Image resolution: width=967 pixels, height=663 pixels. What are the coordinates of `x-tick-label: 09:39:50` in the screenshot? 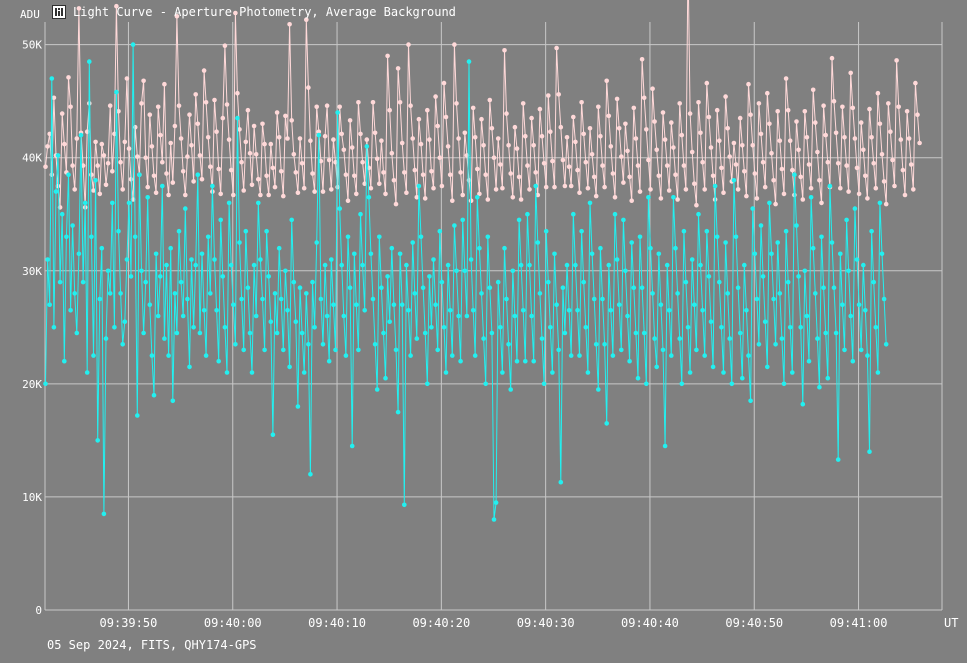 It's located at (129, 623).